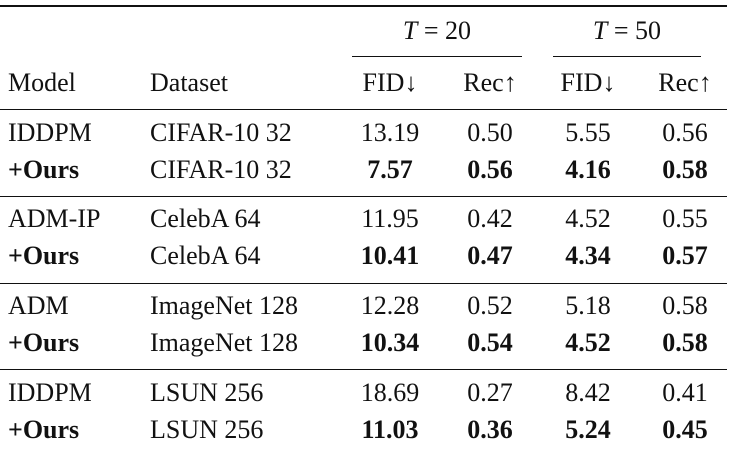 This screenshot has width=732, height=453. I want to click on cell-fid-50: 5.24, so click(588, 429).